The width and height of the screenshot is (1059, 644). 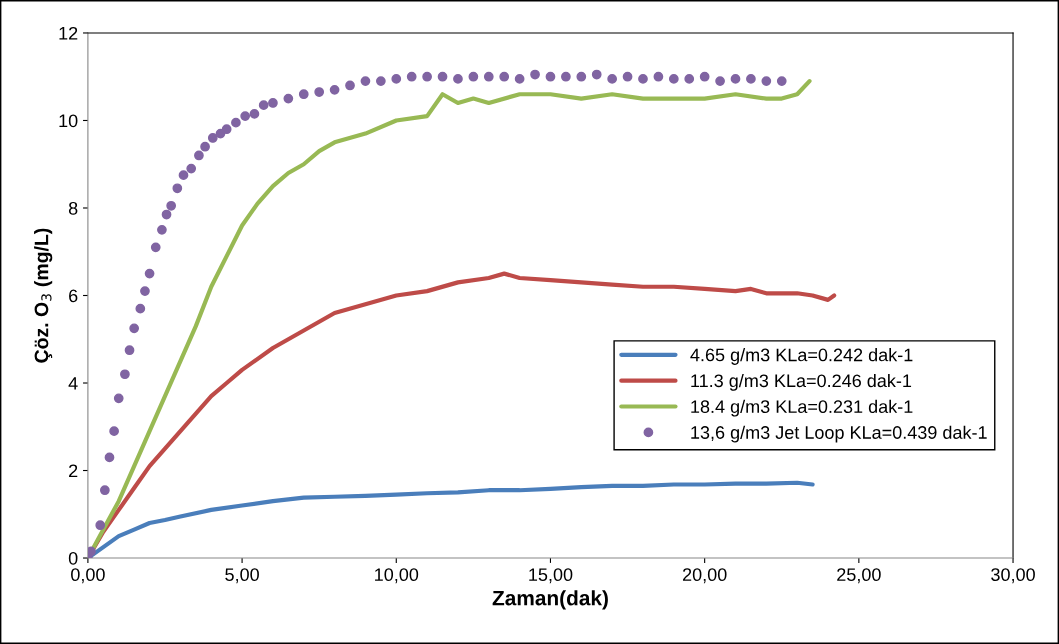 What do you see at coordinates (88, 576) in the screenshot?
I see `x-tick-label: 0,00` at bounding box center [88, 576].